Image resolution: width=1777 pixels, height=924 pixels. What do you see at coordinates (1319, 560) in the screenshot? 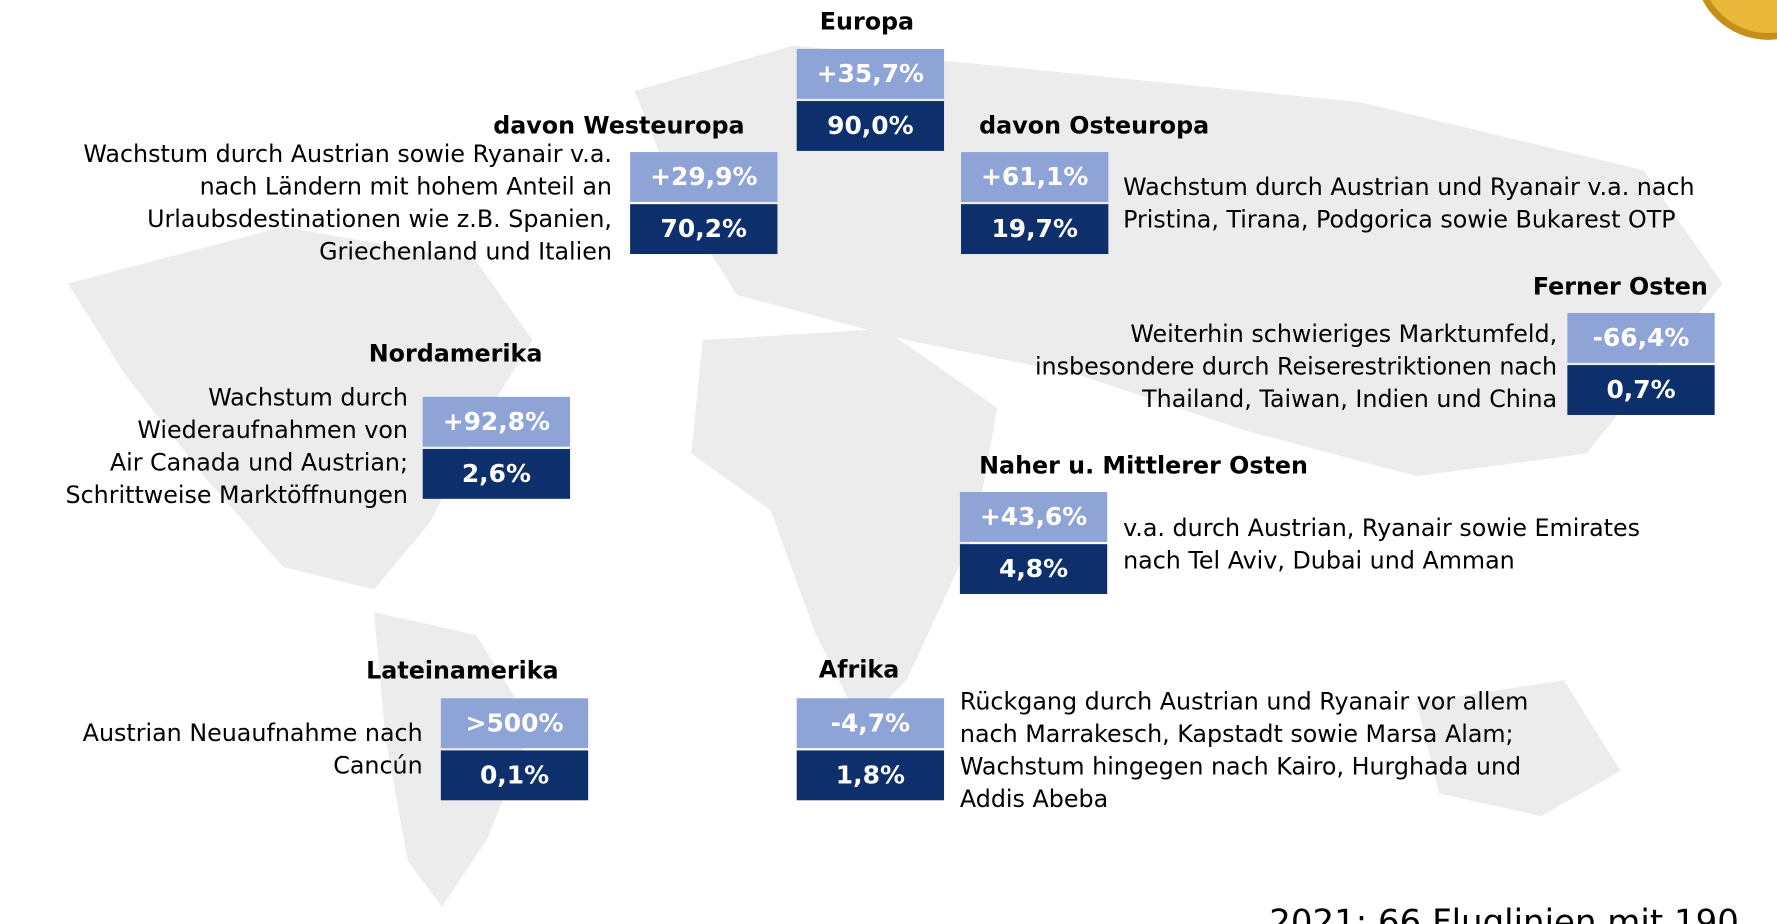
I see `region-description: nach Tel Aviv, Dubai und Amman` at bounding box center [1319, 560].